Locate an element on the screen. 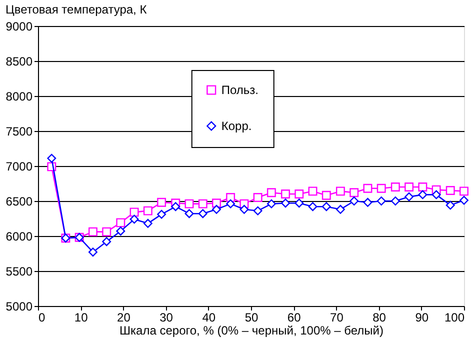  x-tick-label: 30 is located at coordinates (167, 317).